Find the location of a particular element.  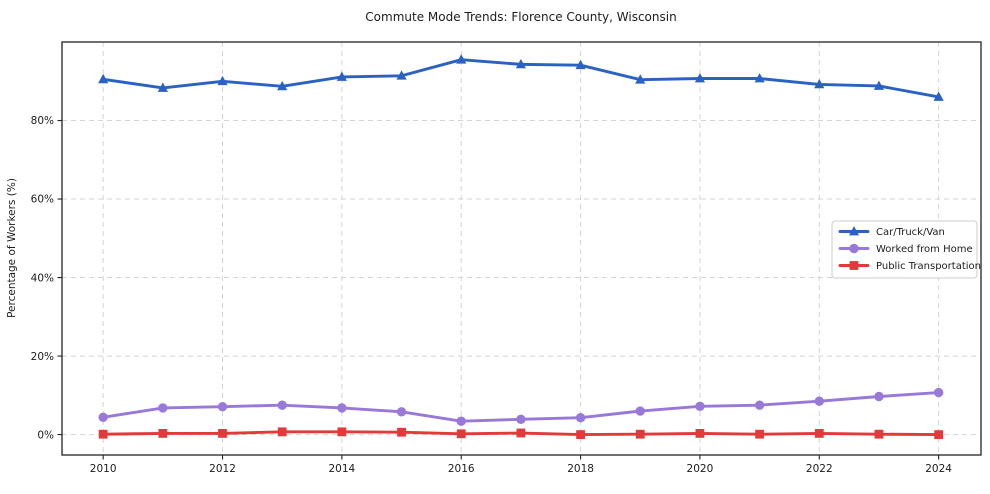

x-tick-label: 2010 is located at coordinates (103, 469).